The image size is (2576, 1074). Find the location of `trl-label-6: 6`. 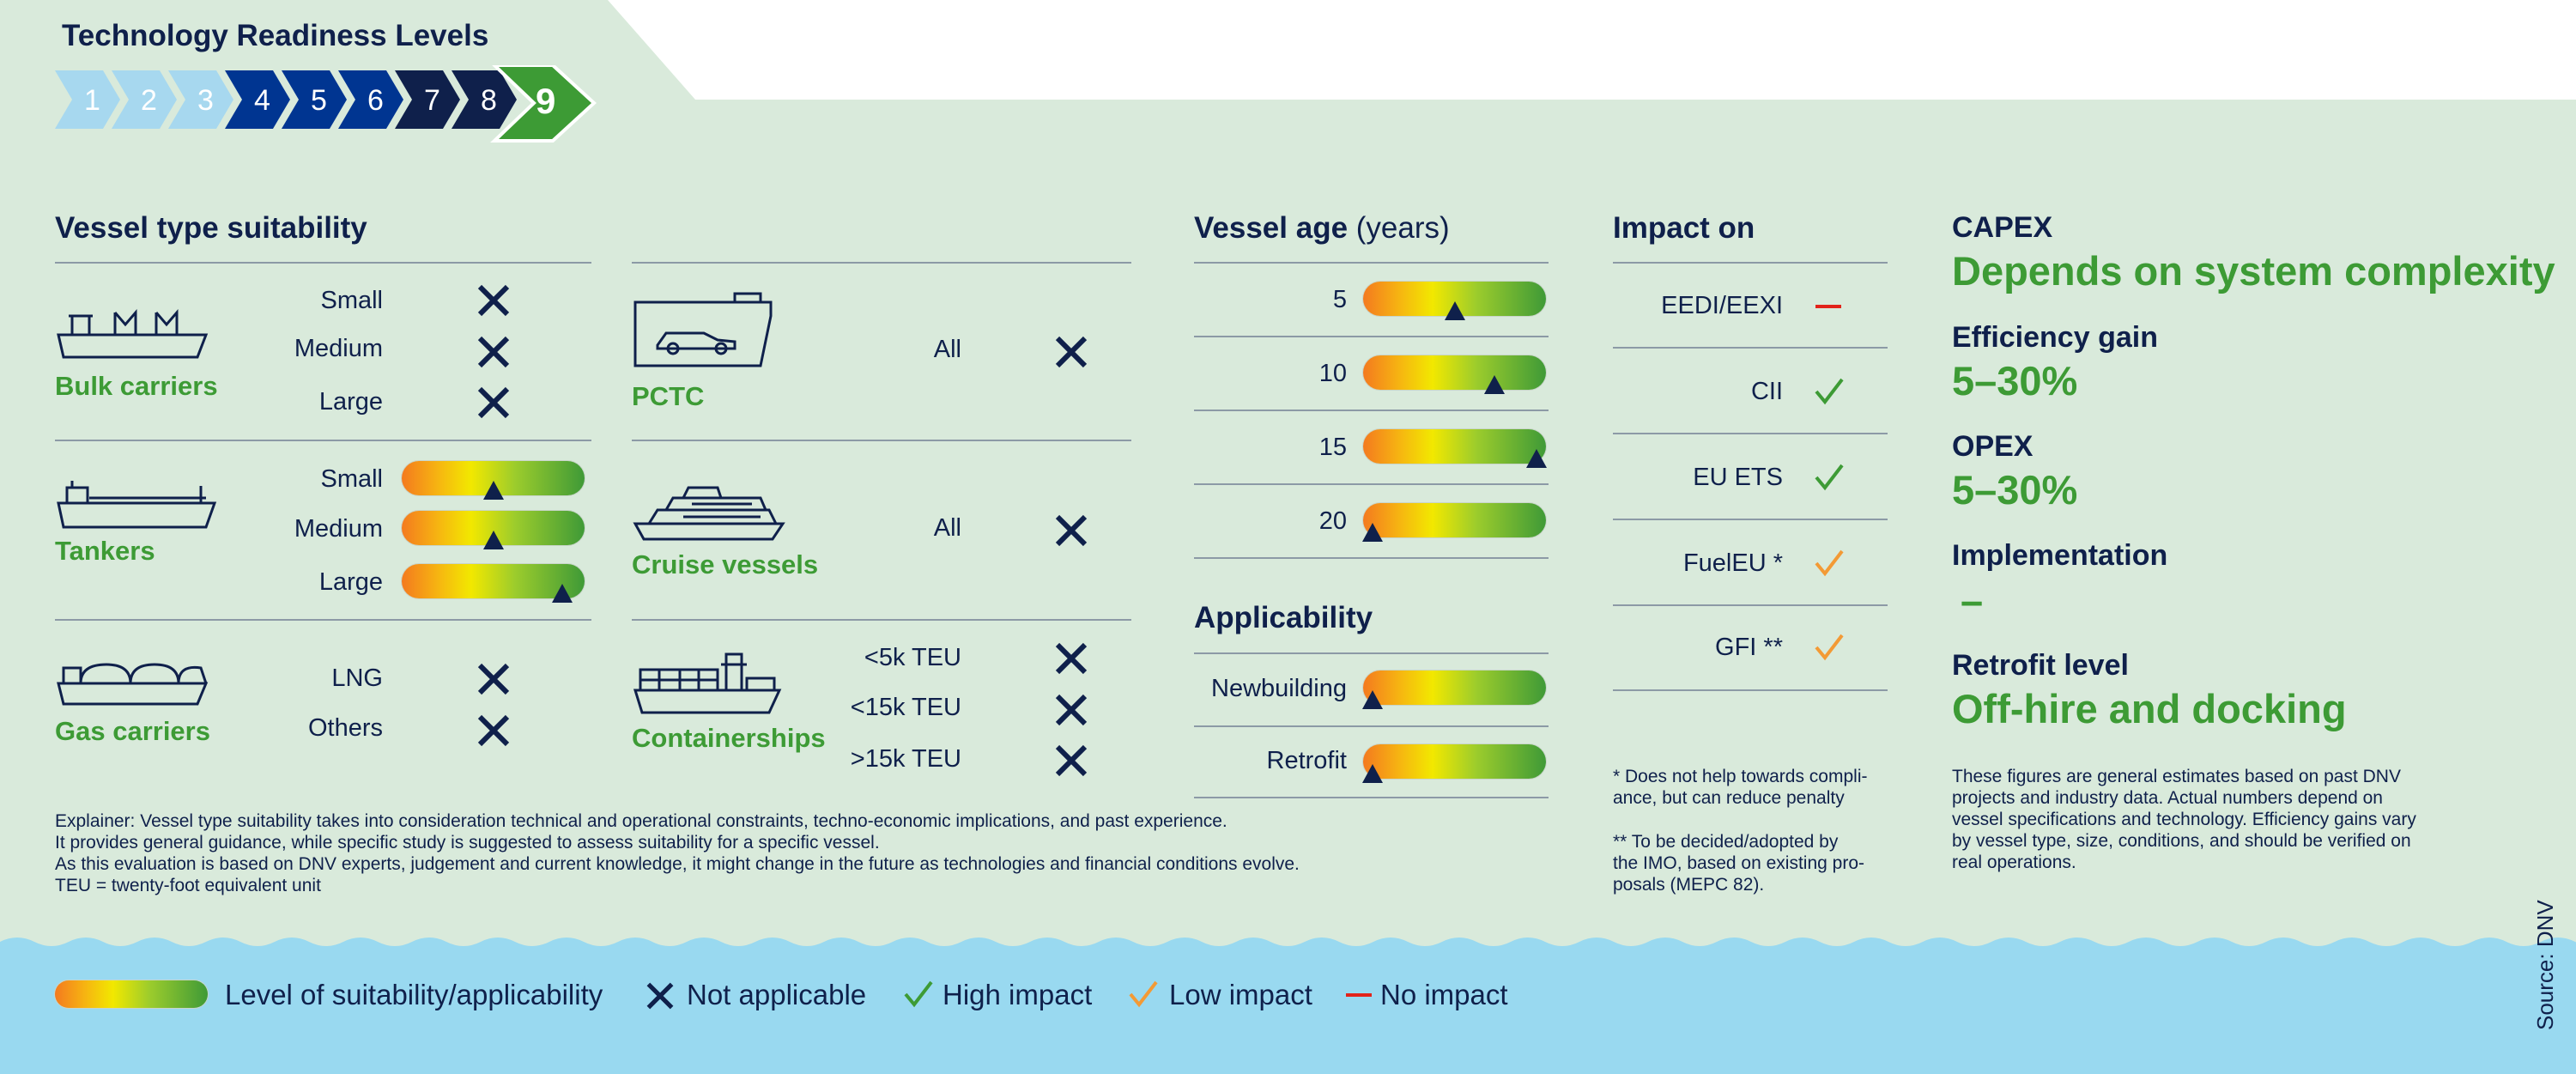

trl-label-6: 6 is located at coordinates (375, 100).